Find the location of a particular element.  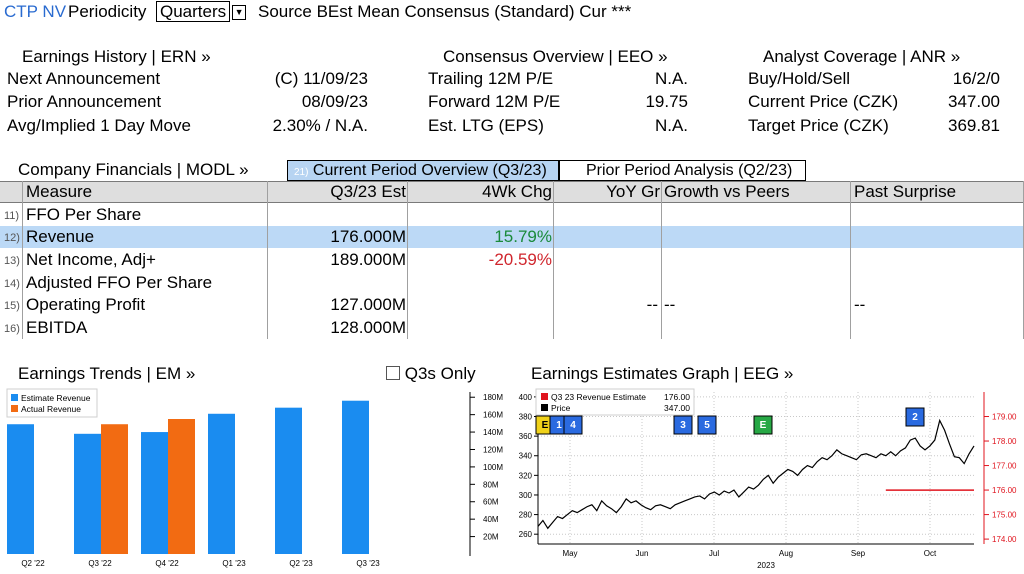

event-label: 1 is located at coordinates (559, 425).